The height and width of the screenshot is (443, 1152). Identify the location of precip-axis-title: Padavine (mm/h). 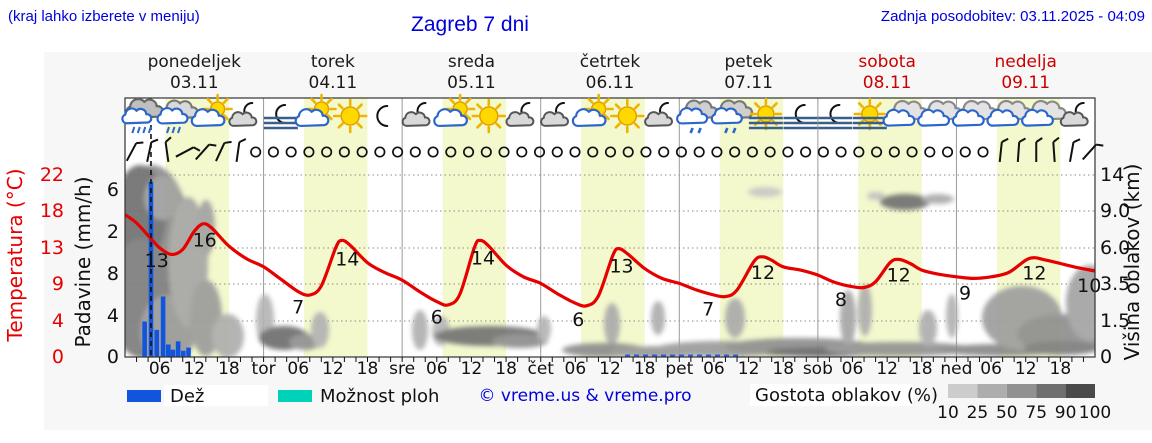
(83, 261).